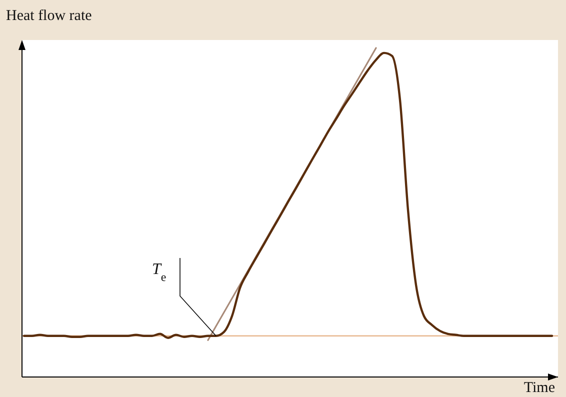 This screenshot has width=566, height=397. Describe the element at coordinates (49, 16) in the screenshot. I see `y-axis-title: Heat flow rate` at that location.